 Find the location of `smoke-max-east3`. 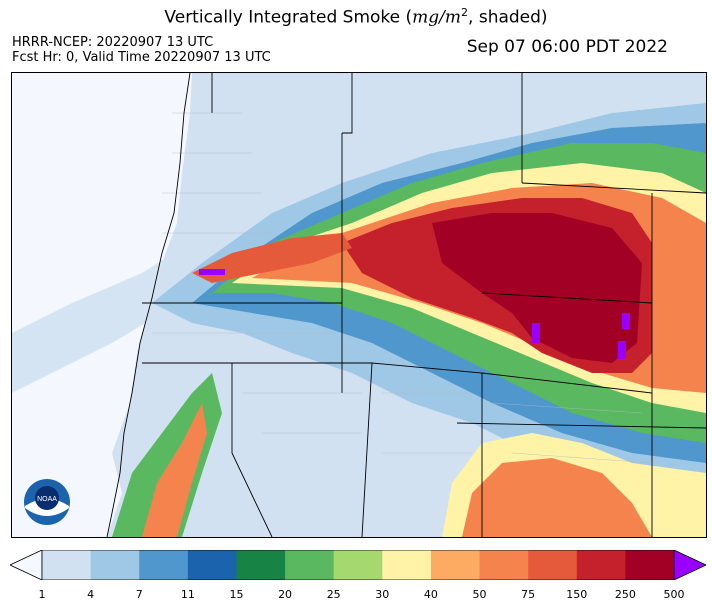

smoke-max-east3 is located at coordinates (626, 321).